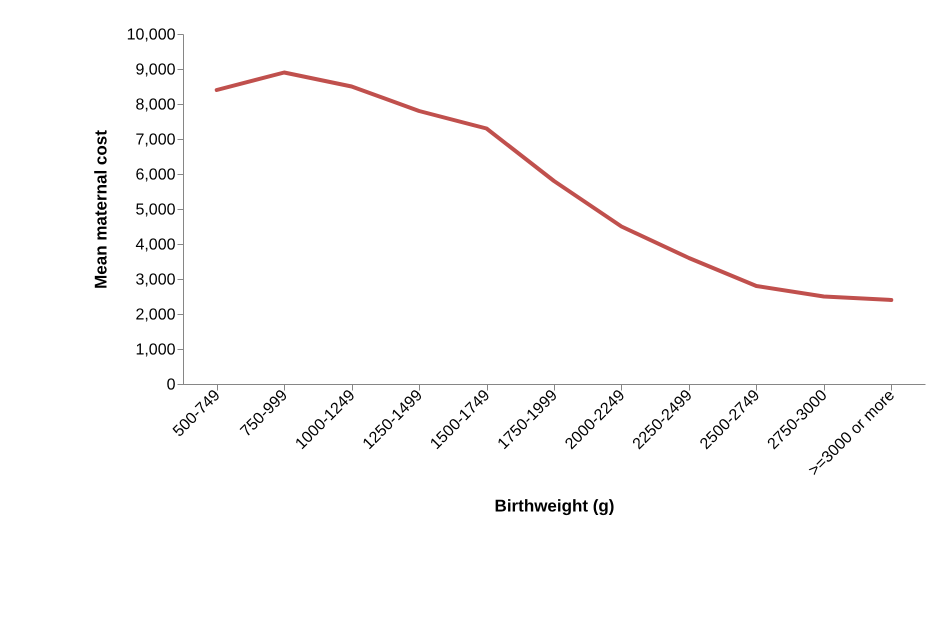 This screenshot has height=618, width=944. What do you see at coordinates (155, 175) in the screenshot?
I see `y-tick-label: 6,000` at bounding box center [155, 175].